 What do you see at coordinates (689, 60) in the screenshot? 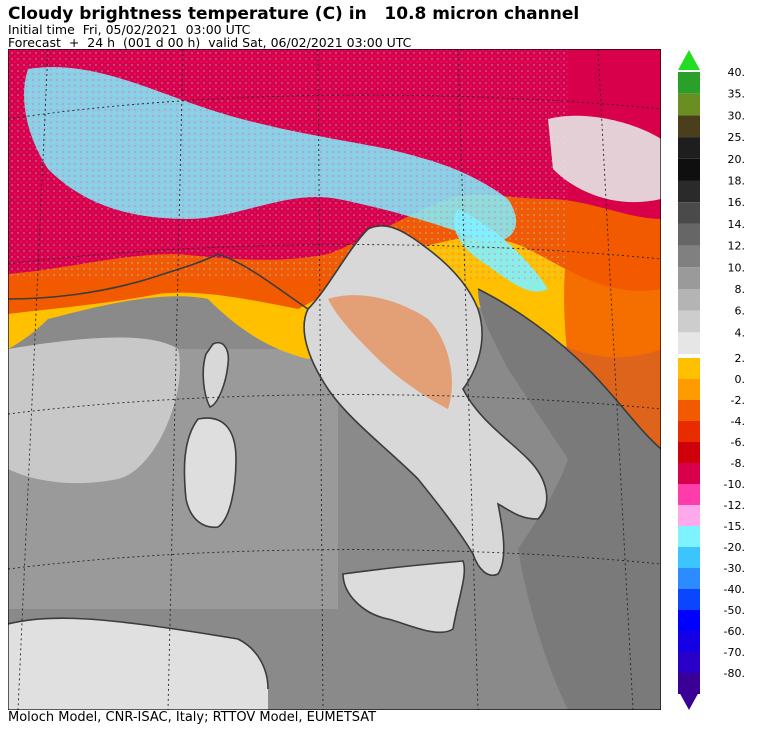
I see `colorbar-top-arrow` at bounding box center [689, 60].